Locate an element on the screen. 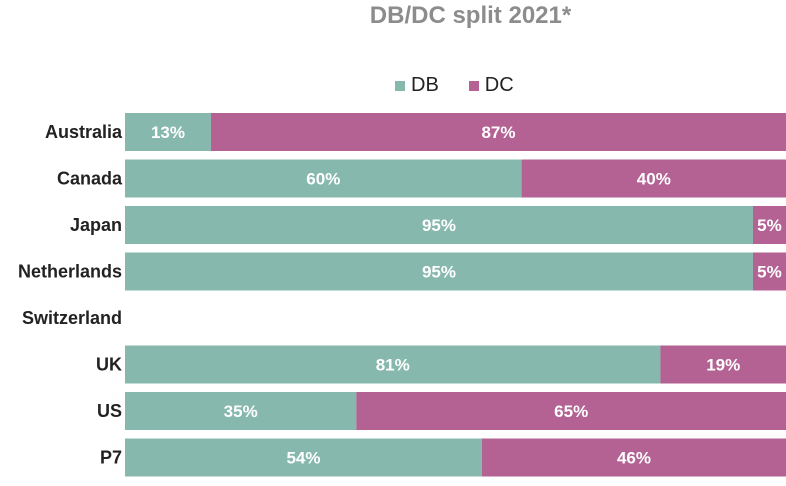 The width and height of the screenshot is (786, 486). data-label: 35% is located at coordinates (241, 411).